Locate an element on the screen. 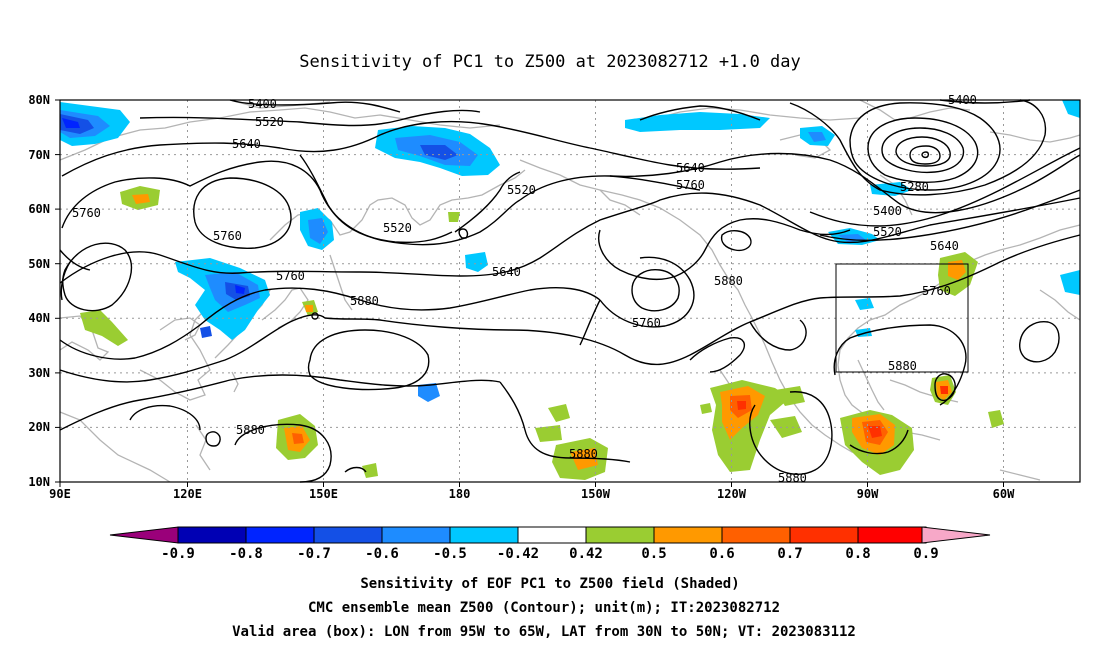  colorbar-tick-label: -0.5 is located at coordinates (450, 554).